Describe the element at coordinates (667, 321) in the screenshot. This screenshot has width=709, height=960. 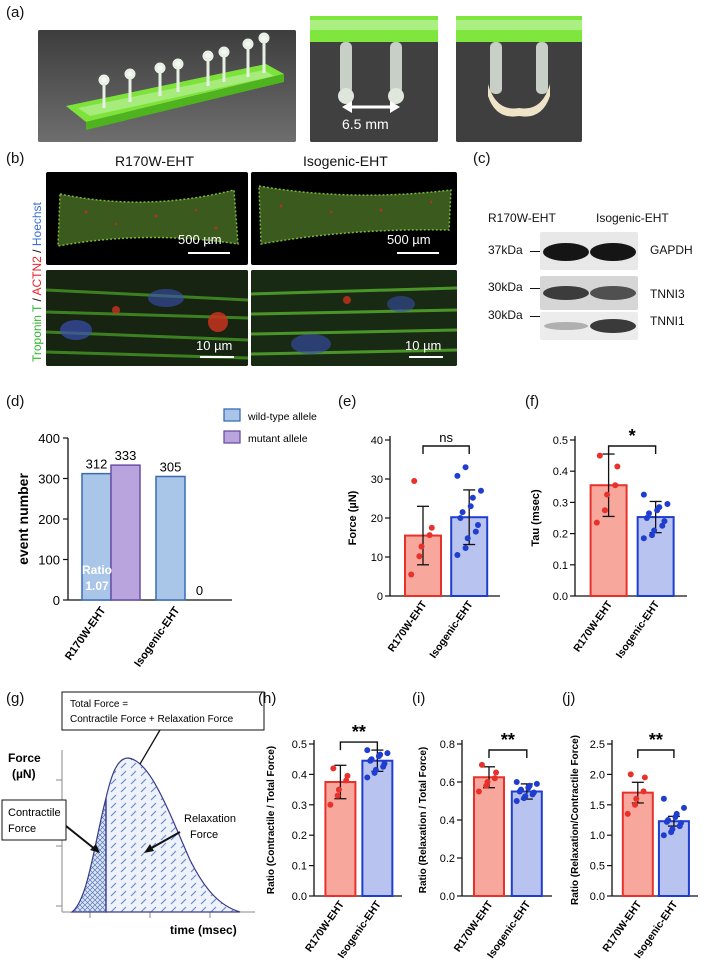
I see `wb-protein-3: TNNI1` at that location.